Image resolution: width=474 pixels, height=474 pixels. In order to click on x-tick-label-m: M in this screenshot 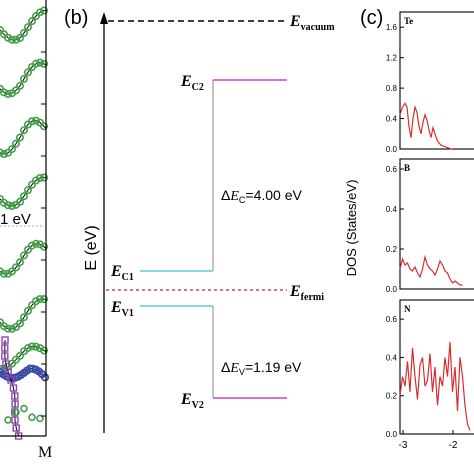, I will do `click(45, 452)`.